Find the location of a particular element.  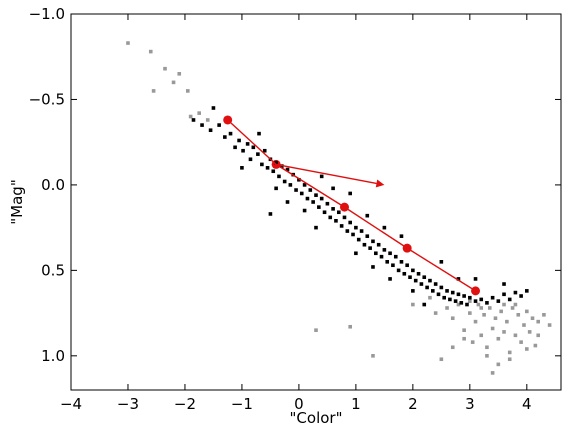

x-tick-label: 0 is located at coordinates (299, 404).